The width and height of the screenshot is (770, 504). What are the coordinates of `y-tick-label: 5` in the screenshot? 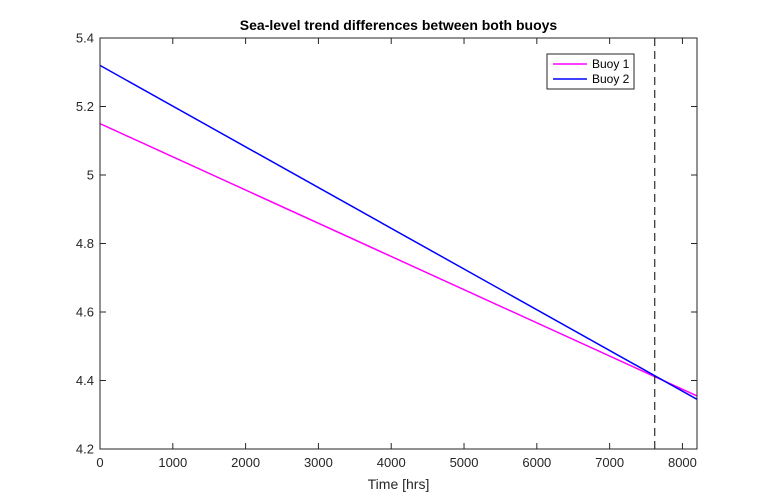 It's located at (90, 175).